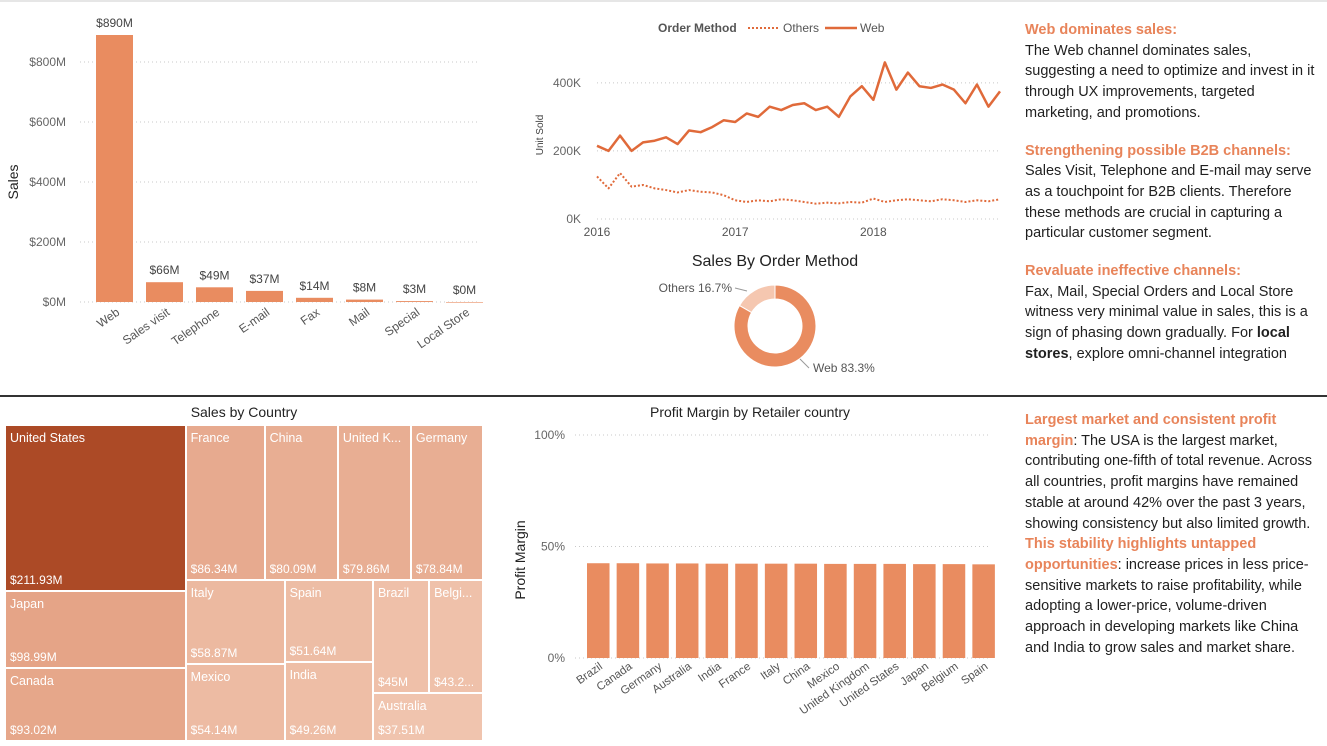 The width and height of the screenshot is (1327, 746). I want to click on x-tick-label: 2018, so click(873, 232).